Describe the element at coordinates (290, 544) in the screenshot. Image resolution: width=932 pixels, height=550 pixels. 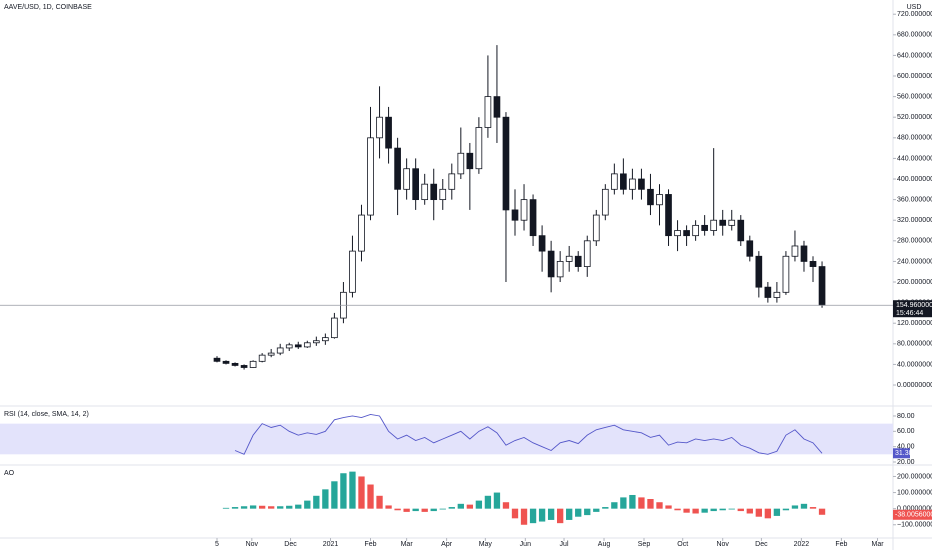
I see `x-tick-label: Dec` at that location.